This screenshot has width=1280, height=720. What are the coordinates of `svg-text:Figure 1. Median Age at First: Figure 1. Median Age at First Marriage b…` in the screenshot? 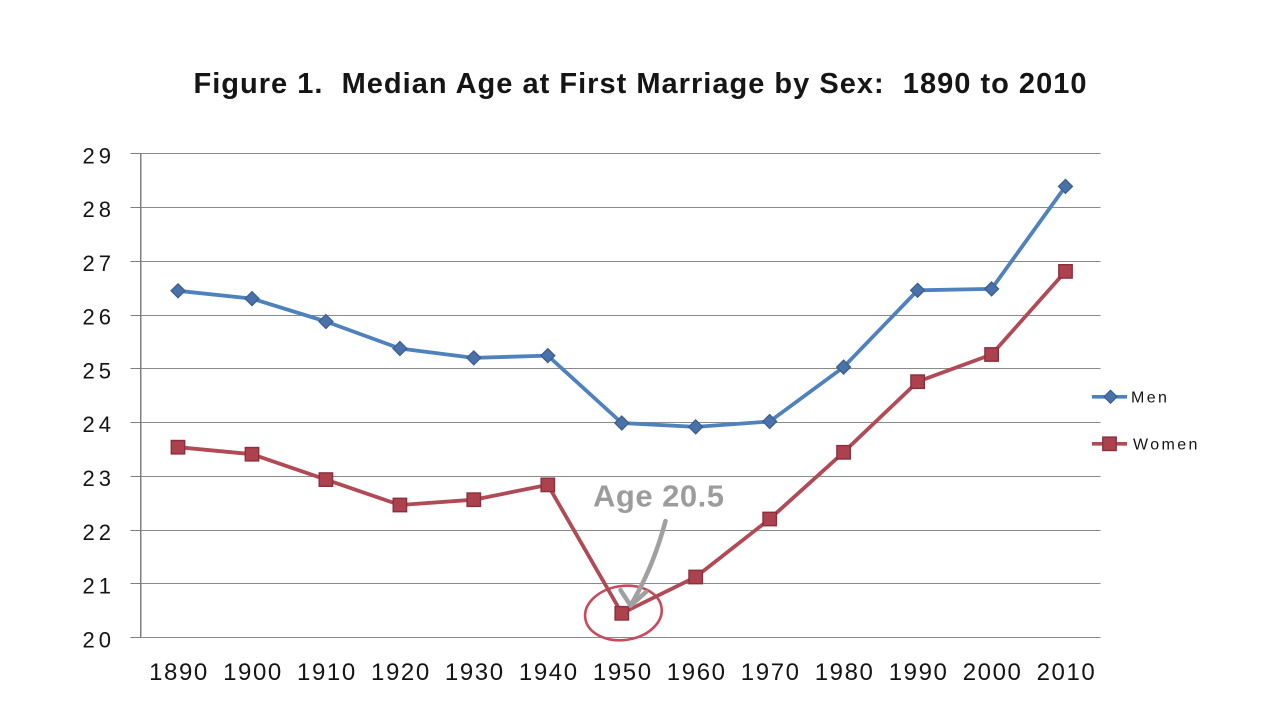 It's located at (640, 84).